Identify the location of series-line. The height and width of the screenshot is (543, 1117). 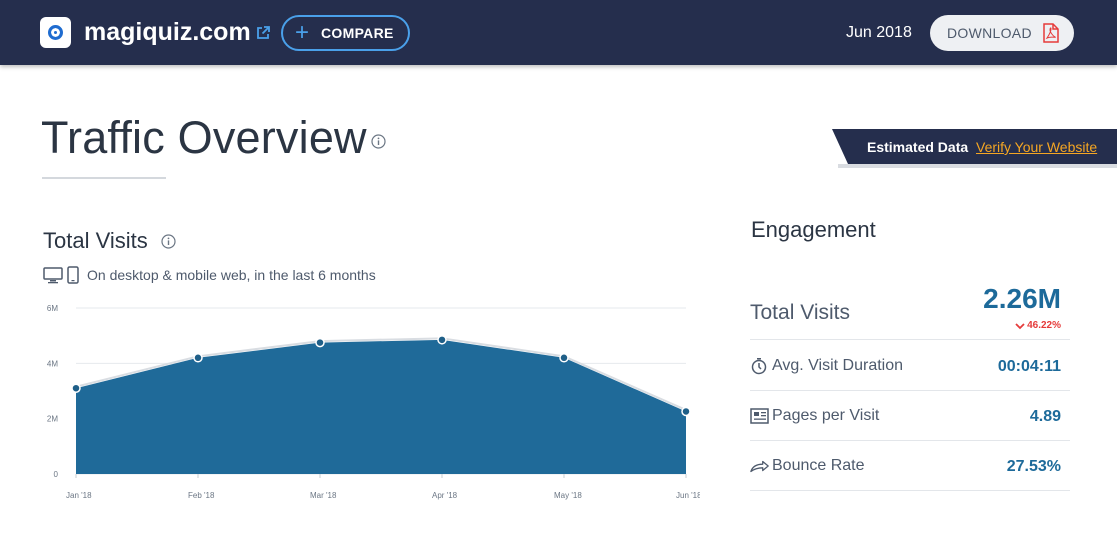
(381, 374).